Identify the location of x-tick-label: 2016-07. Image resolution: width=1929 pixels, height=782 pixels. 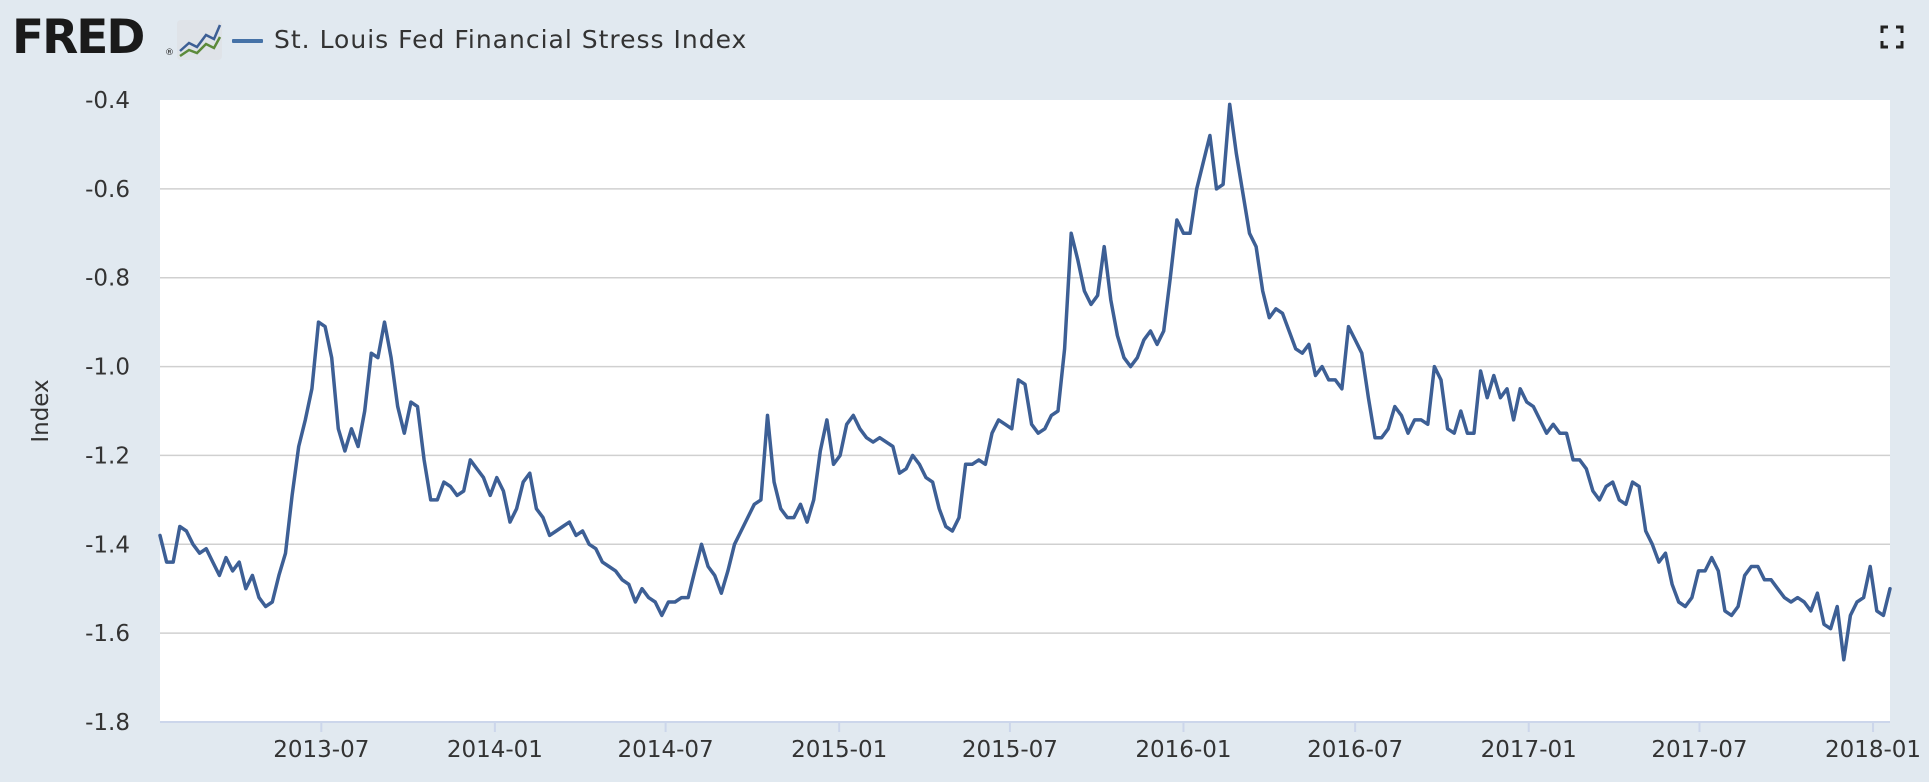
(1355, 750).